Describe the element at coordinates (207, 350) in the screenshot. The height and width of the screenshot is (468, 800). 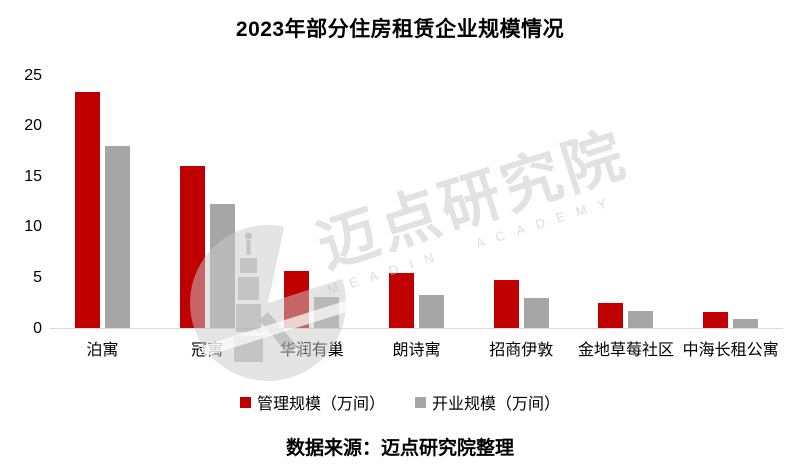
I see `x-axis-label: 冠寓` at that location.